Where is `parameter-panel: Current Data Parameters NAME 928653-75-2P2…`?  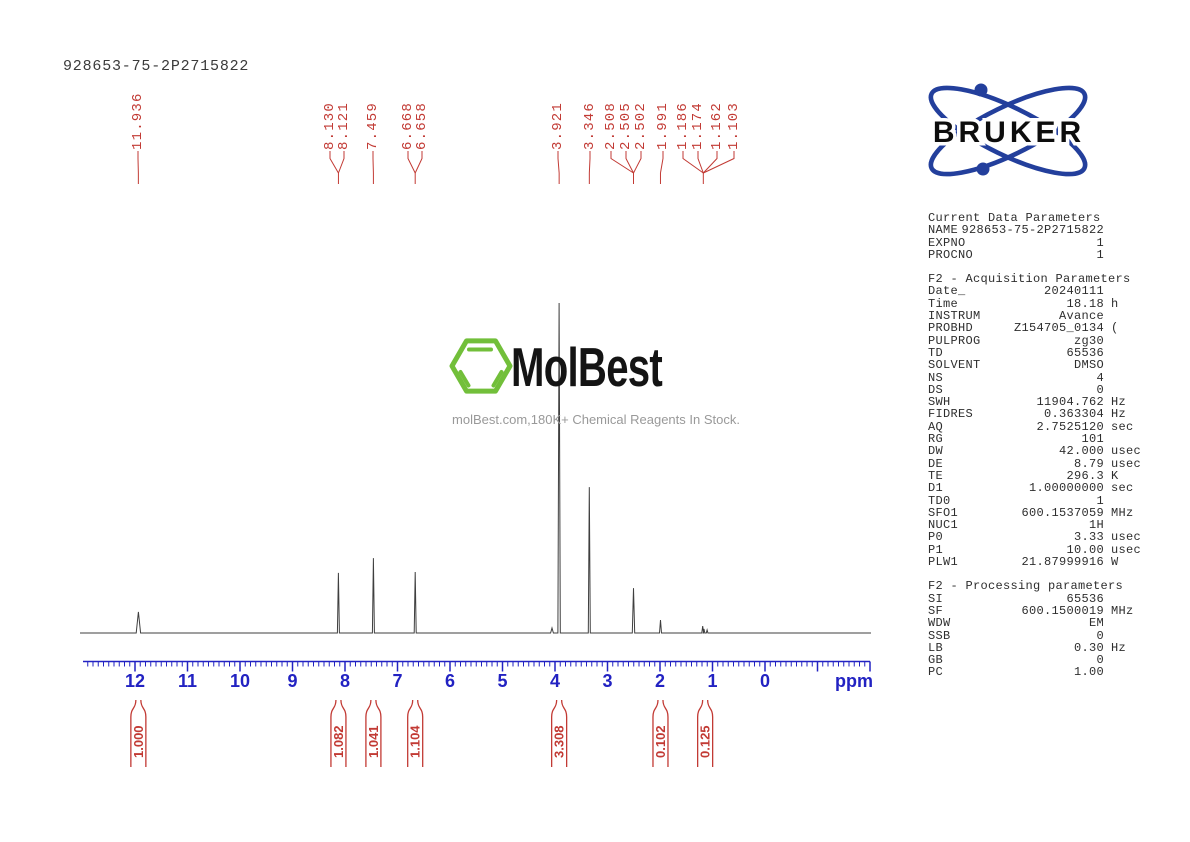 parameter-panel: Current Data Parameters NAME 928653-75-2P2… is located at coordinates (1036, 445).